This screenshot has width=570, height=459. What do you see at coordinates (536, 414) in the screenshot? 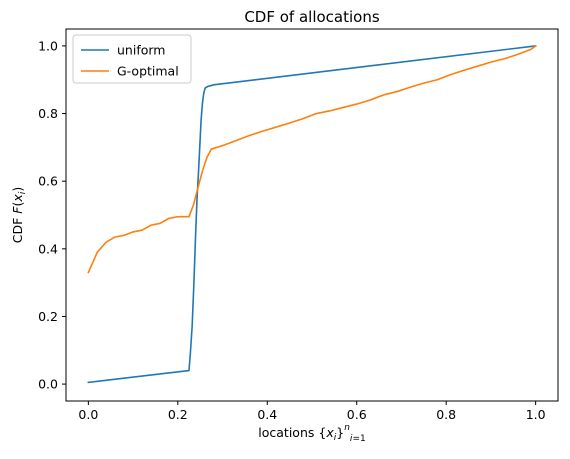
I see `x-tick-label: 1.0` at bounding box center [536, 414].